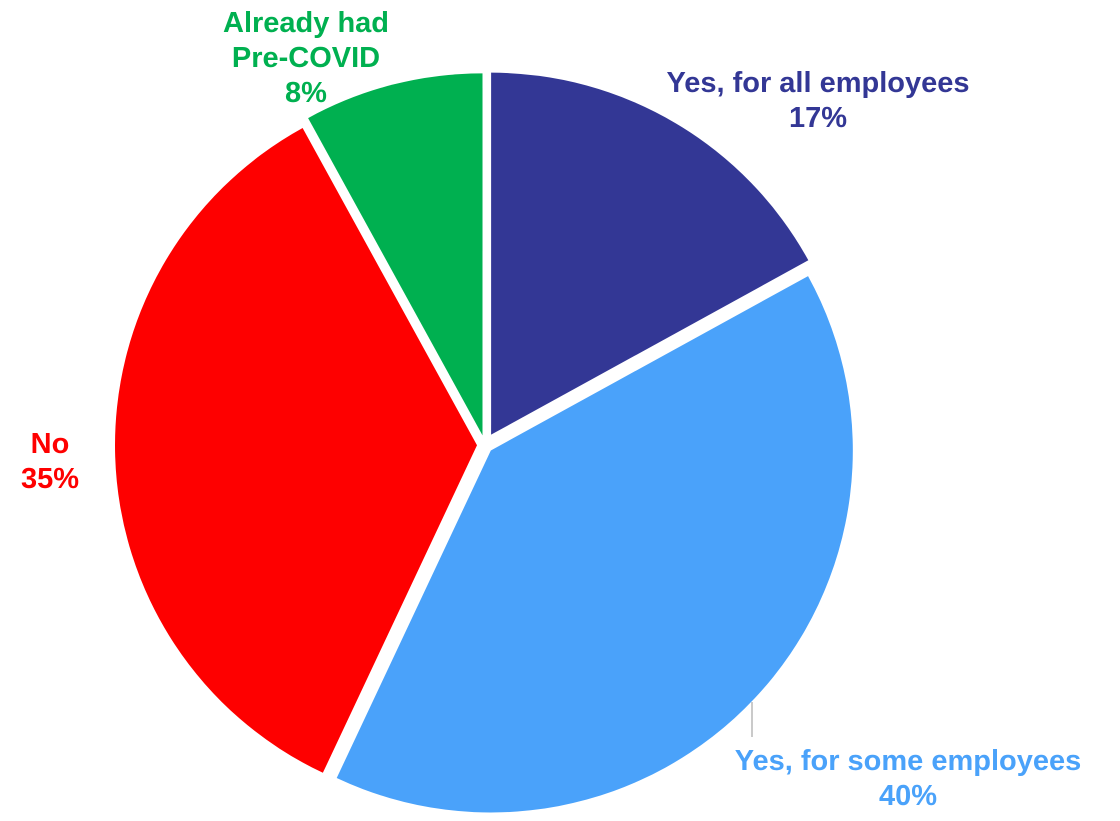 This screenshot has width=1120, height=821. What do you see at coordinates (306, 58) in the screenshot?
I see `data-label-already-had-pre-covid: Already had Pre-COVID 8%` at bounding box center [306, 58].